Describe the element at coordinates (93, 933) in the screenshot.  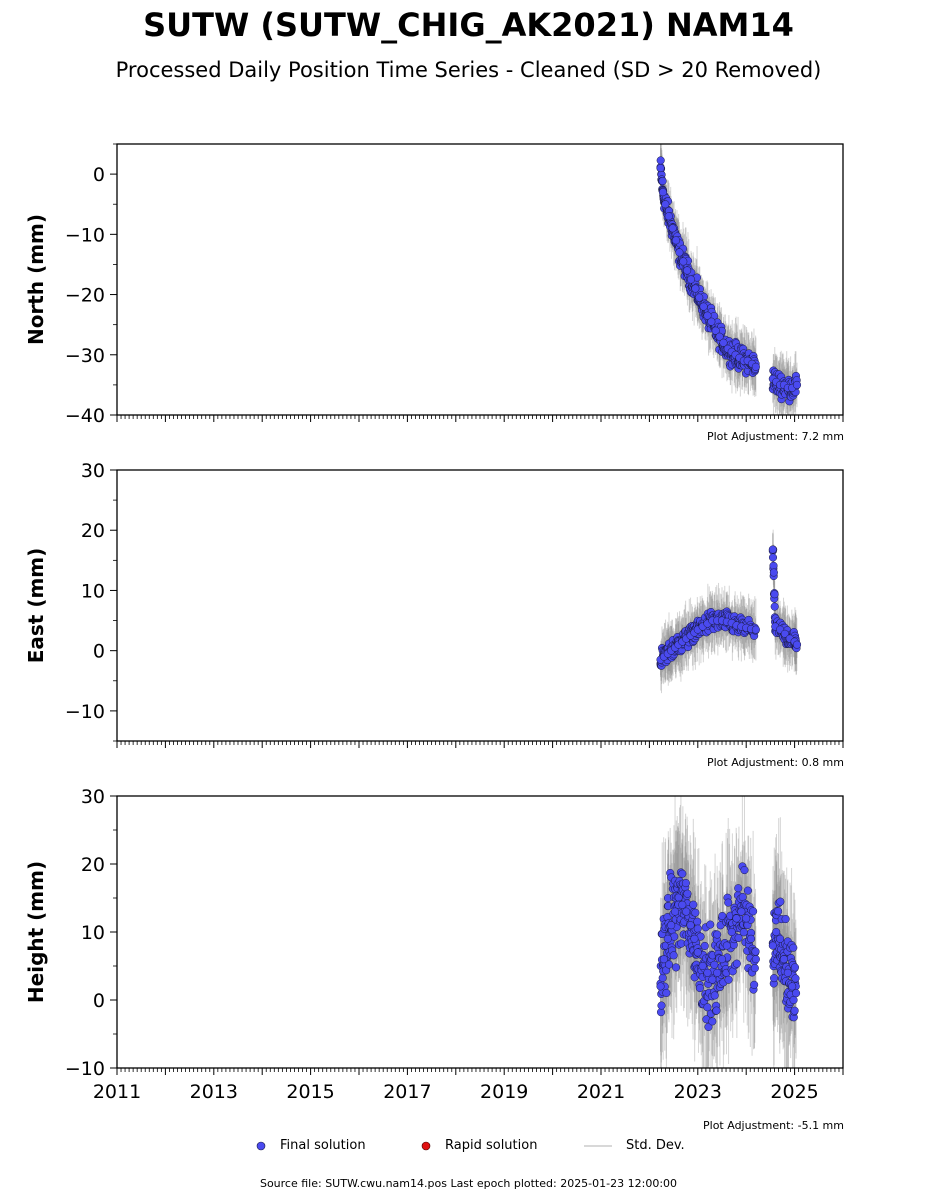
I see `height-ytick-label: 10` at that location.